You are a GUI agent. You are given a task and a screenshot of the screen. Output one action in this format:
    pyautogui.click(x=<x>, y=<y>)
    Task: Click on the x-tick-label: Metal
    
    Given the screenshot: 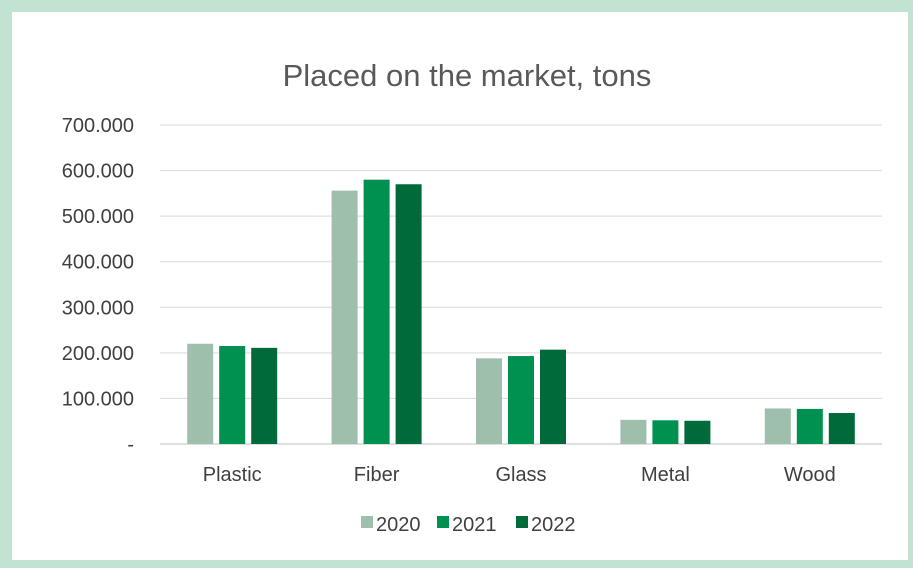 What is the action you would take?
    pyautogui.click(x=665, y=475)
    